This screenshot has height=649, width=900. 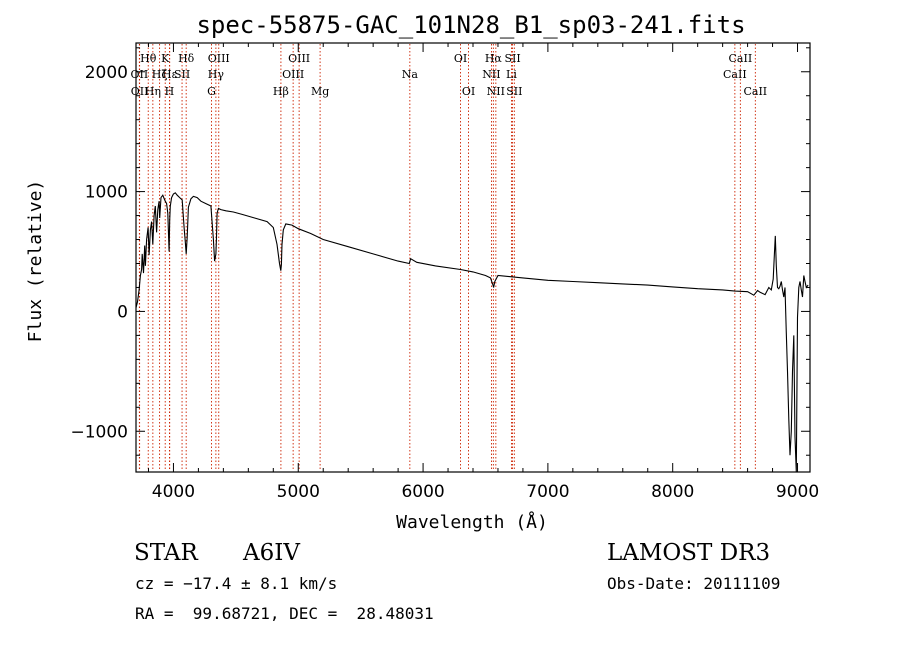 I want to click on line-label-1: OII, so click(x=140, y=74).